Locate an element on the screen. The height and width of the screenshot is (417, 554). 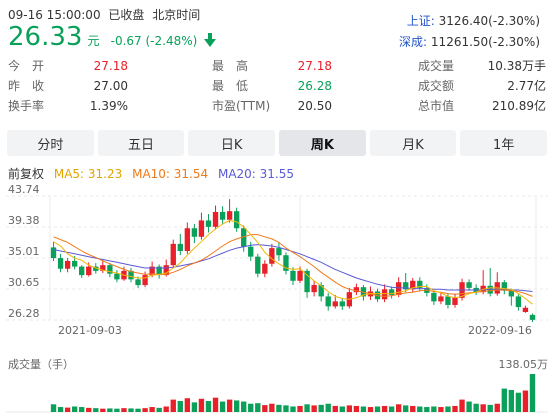
ma10-line is located at coordinates (293, 265).